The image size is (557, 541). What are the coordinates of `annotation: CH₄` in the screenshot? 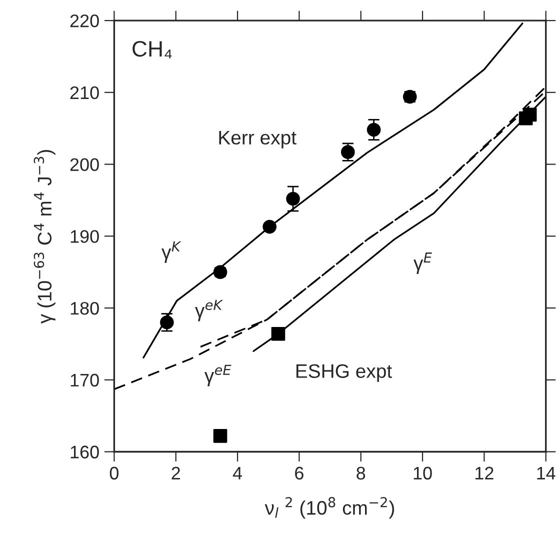 It's located at (152, 49).